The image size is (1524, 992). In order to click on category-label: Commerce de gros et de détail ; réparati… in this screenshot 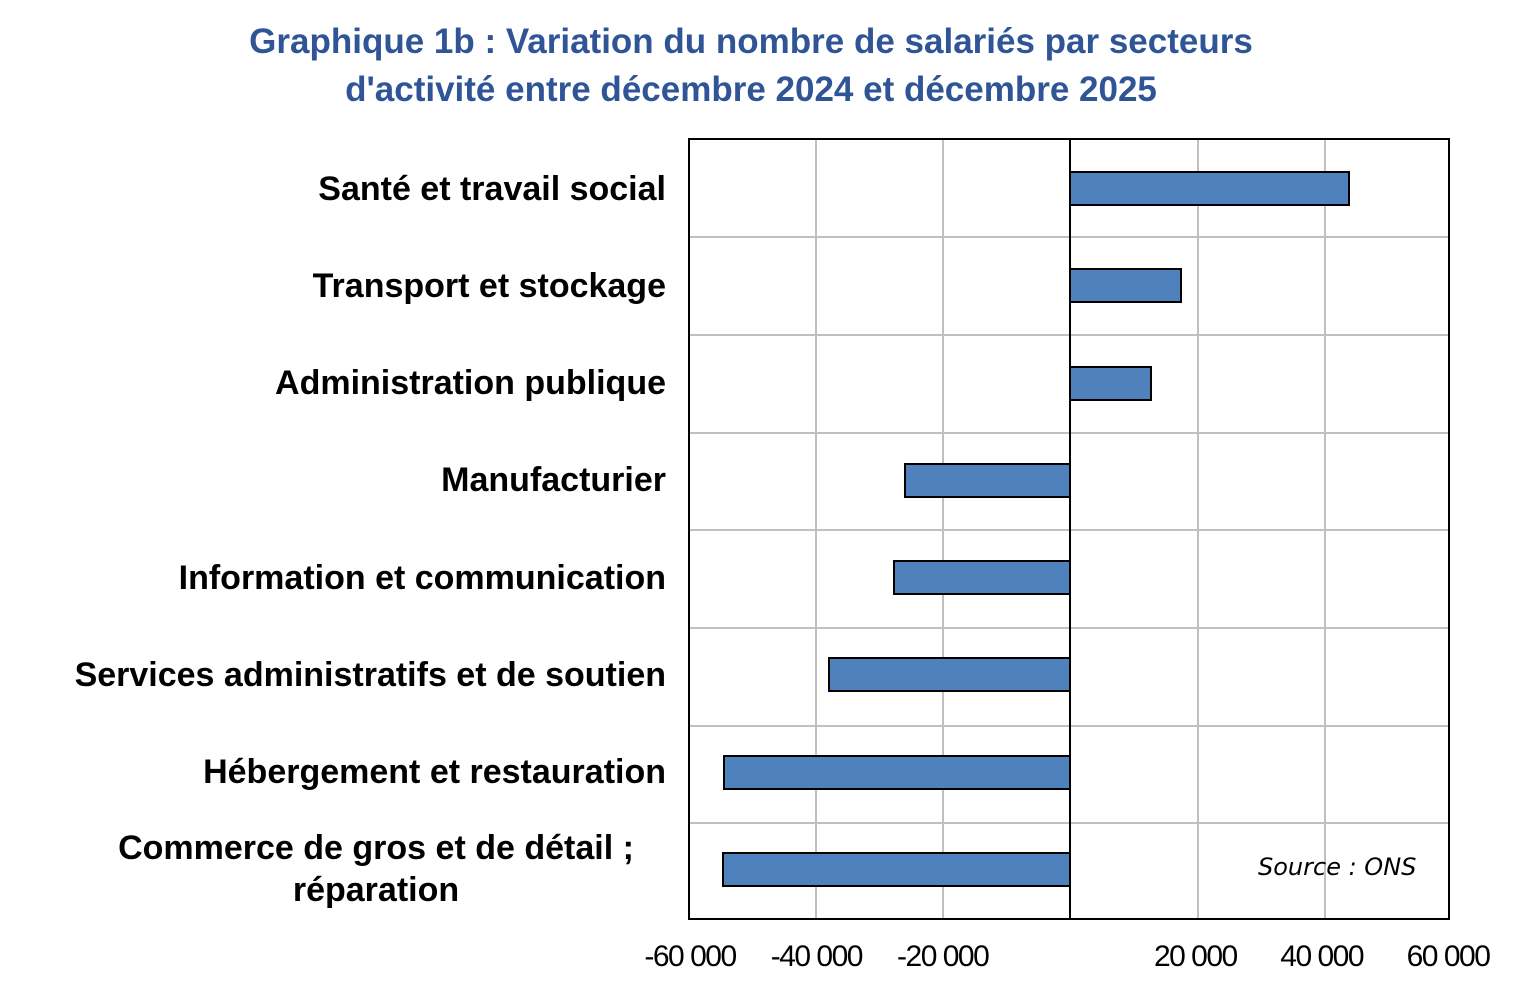, I will do `click(376, 869)`.